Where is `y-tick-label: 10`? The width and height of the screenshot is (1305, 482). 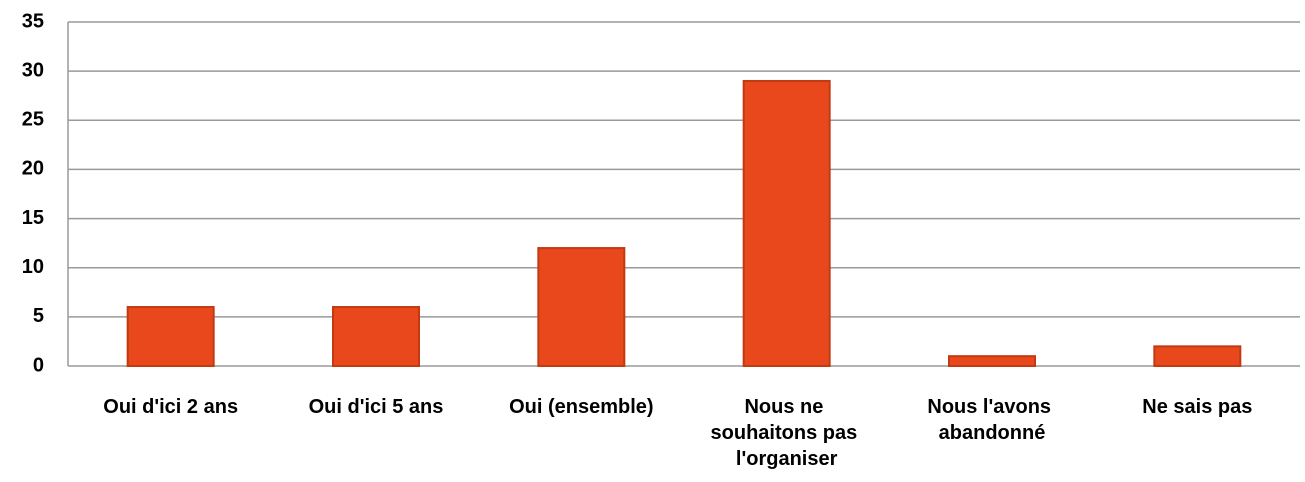 y-tick-label: 10 is located at coordinates (33, 267).